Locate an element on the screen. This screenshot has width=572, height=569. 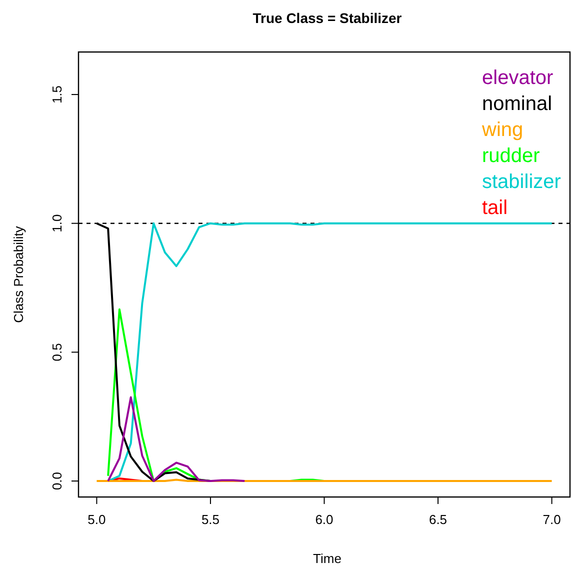
chart-title: True Class = Stabilizer is located at coordinates (327, 18).